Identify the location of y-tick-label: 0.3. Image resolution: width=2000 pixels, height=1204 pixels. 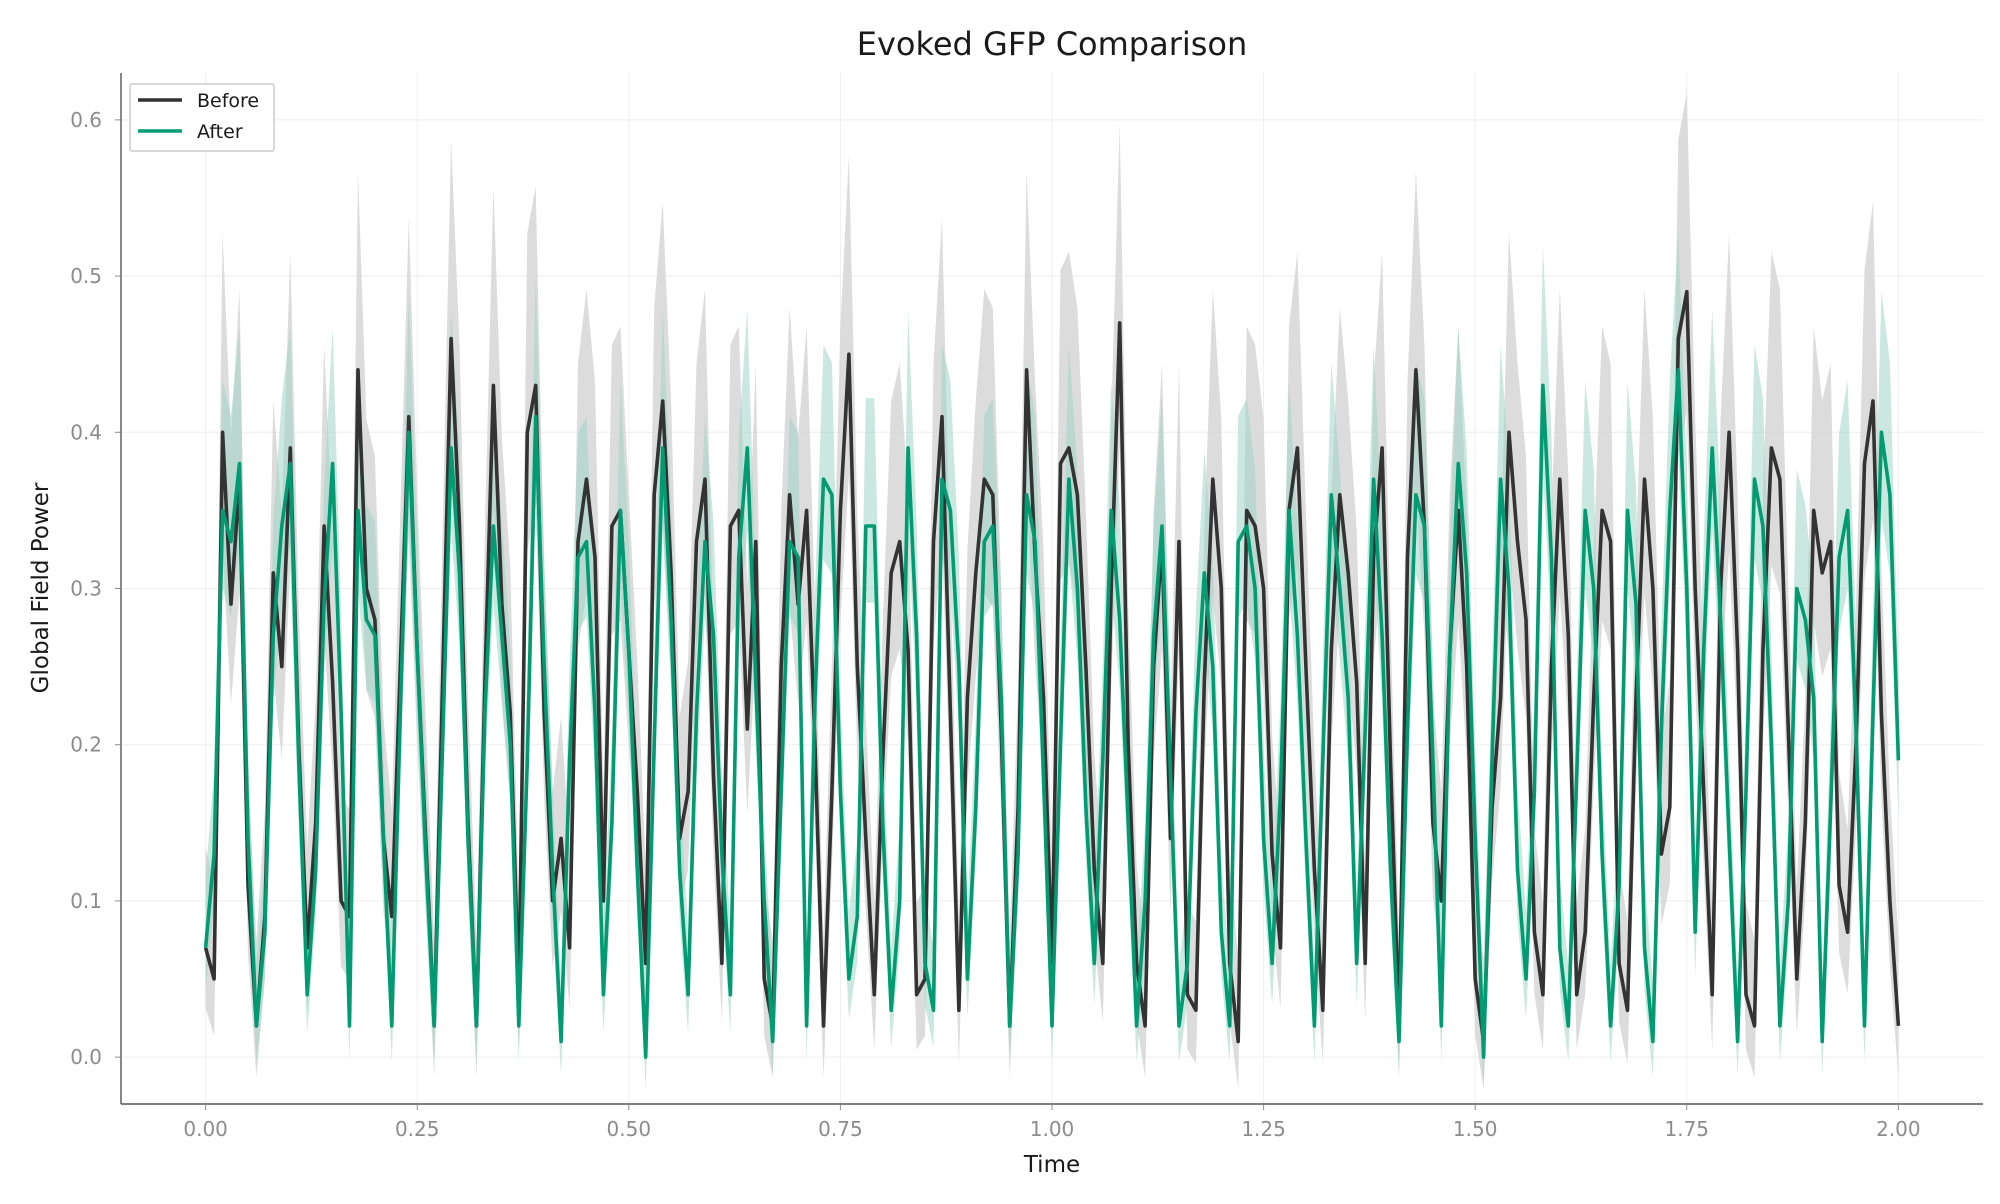
(86, 589).